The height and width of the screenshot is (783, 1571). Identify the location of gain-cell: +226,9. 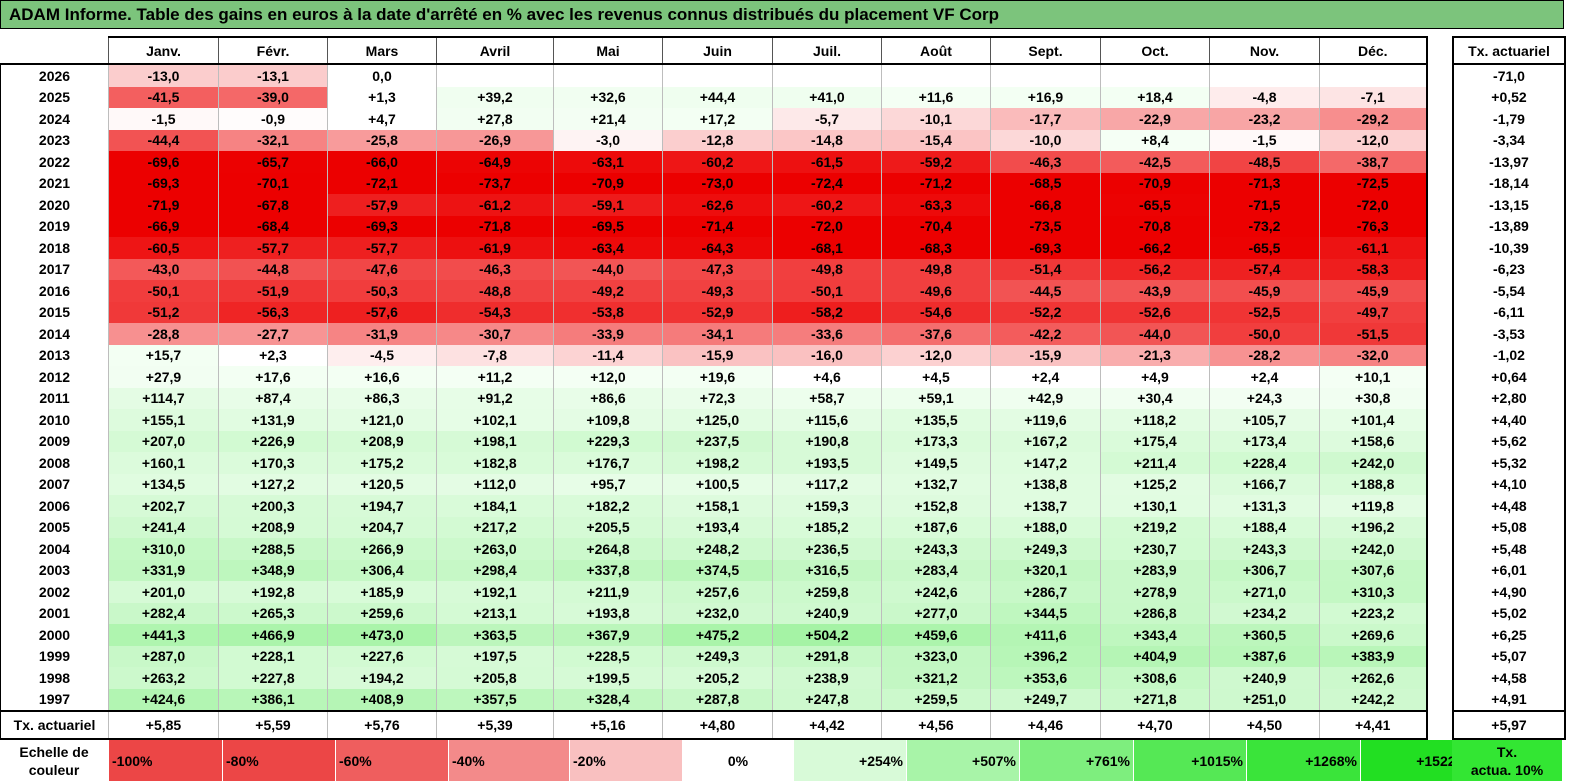
(273, 441).